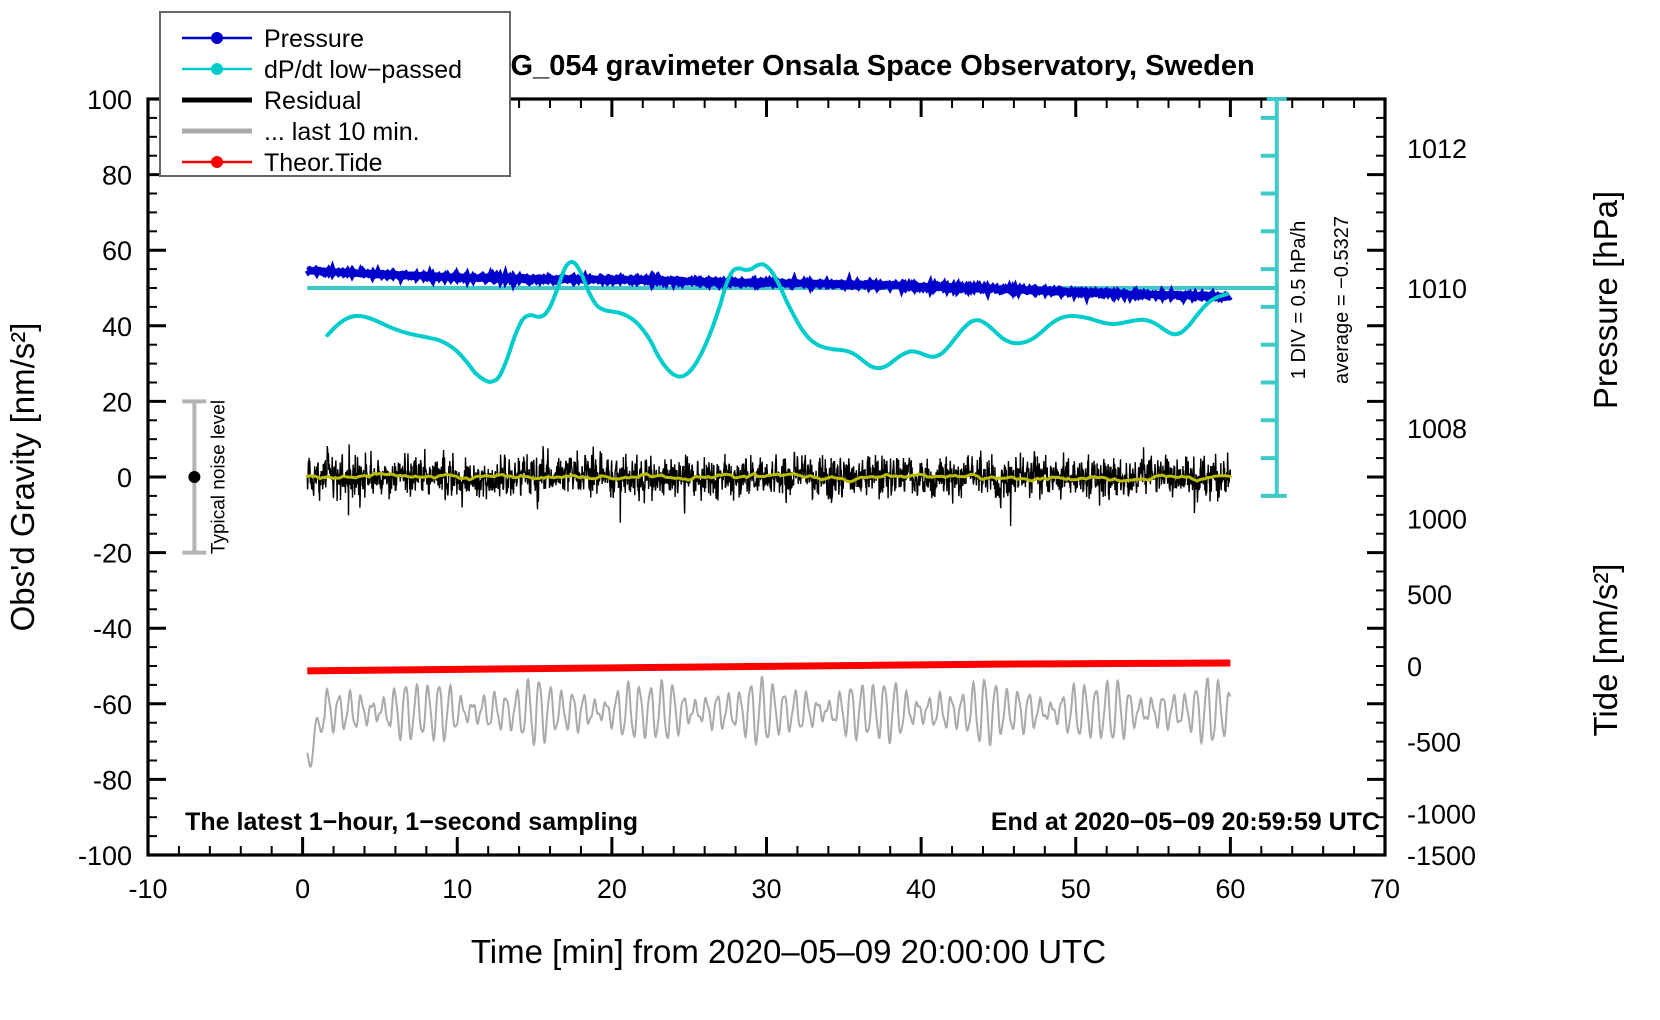  I want to click on y-tick-label: -100, so click(105, 856).